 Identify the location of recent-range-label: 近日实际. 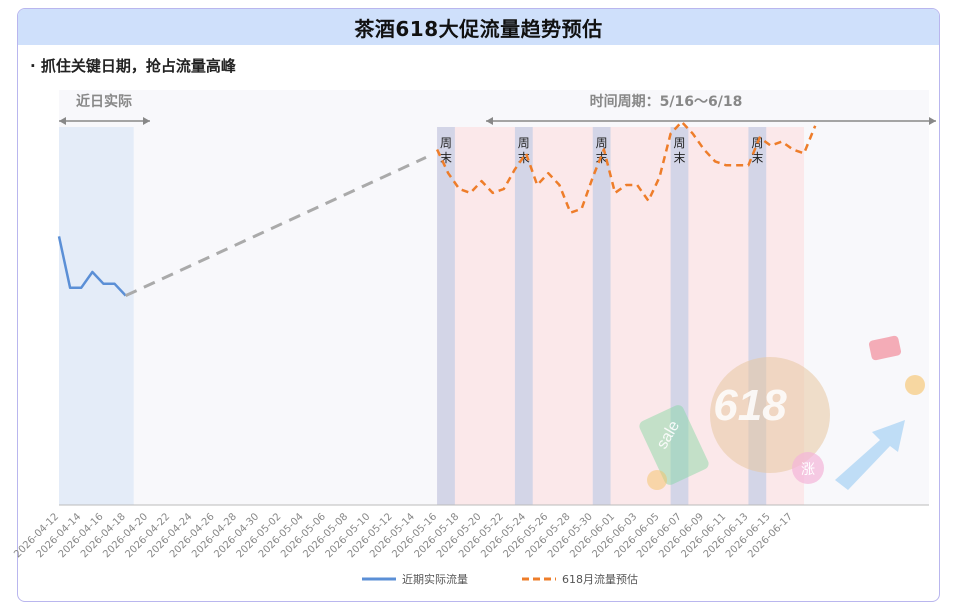
(104, 101).